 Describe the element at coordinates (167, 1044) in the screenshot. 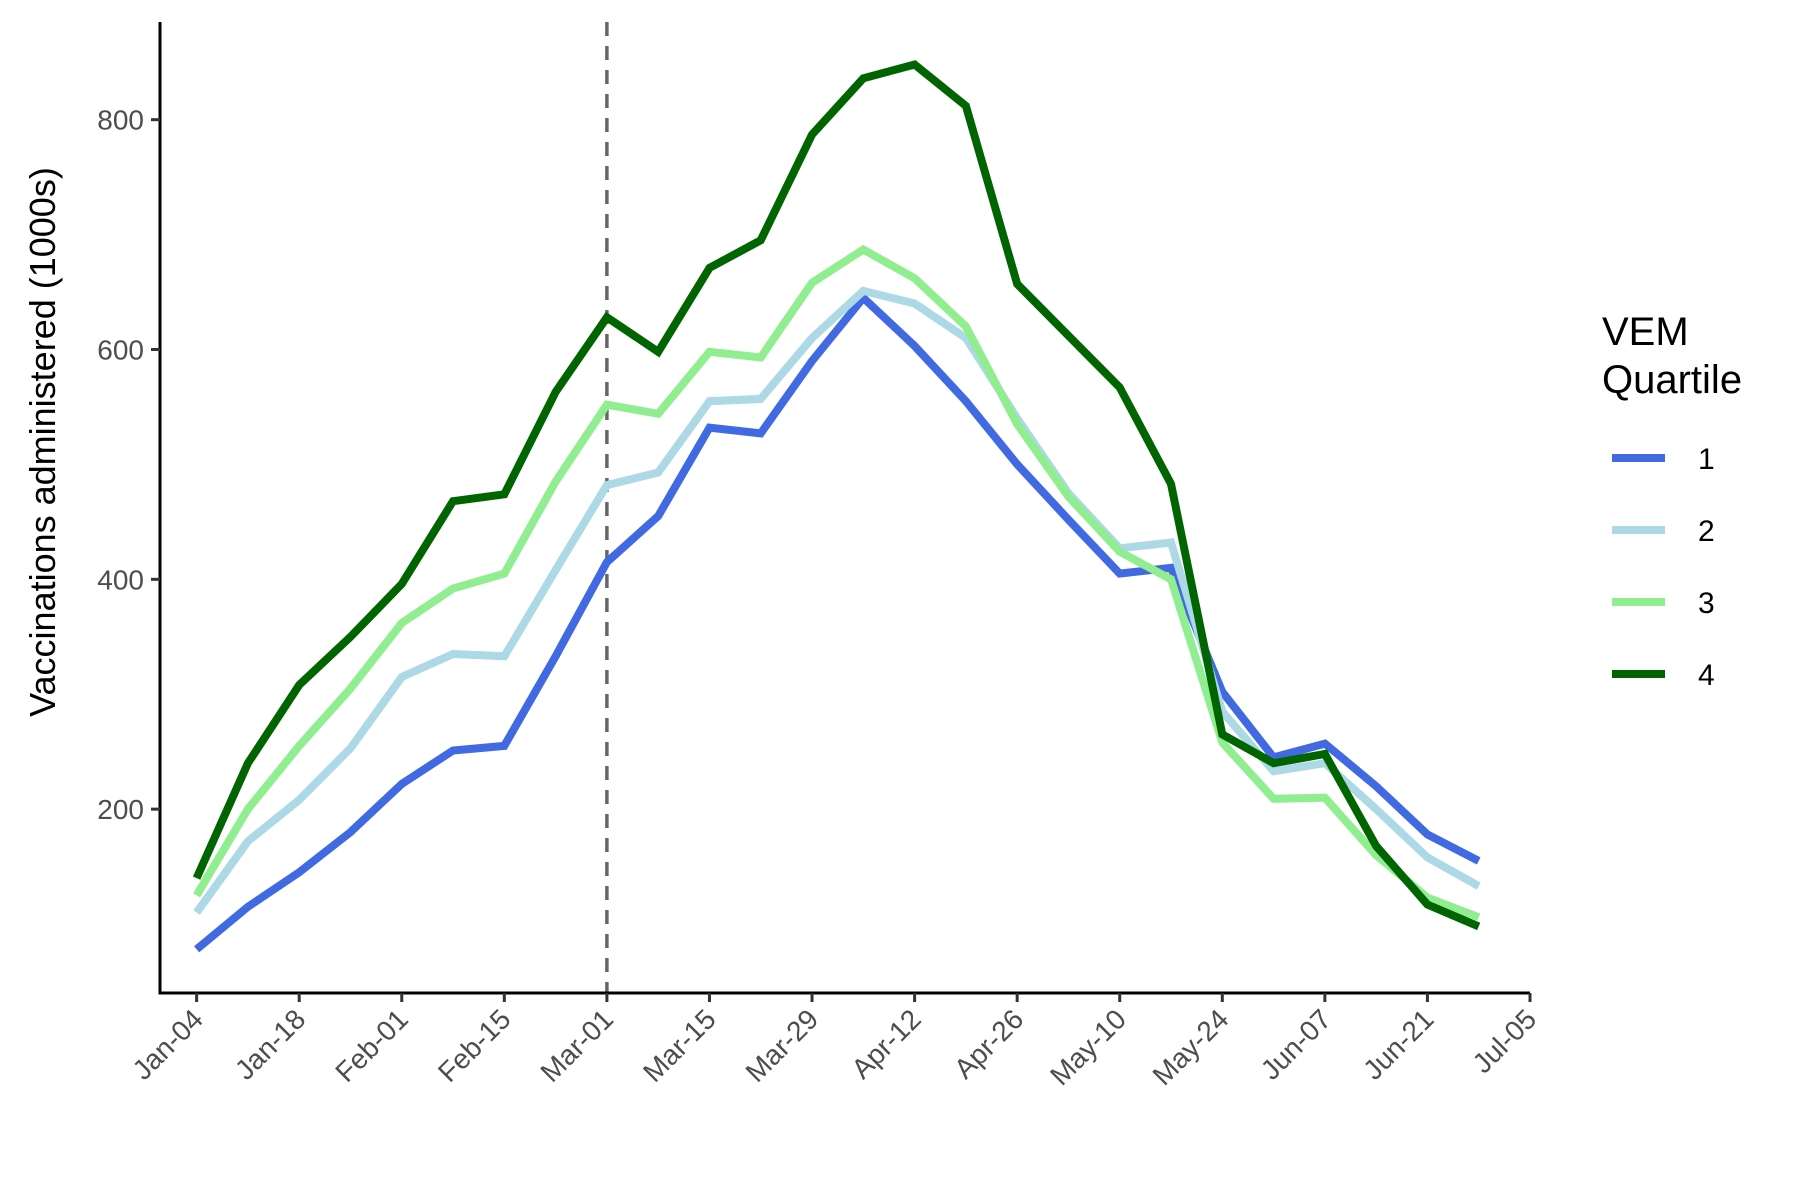

I see `x-tick-label: Jan-04` at that location.